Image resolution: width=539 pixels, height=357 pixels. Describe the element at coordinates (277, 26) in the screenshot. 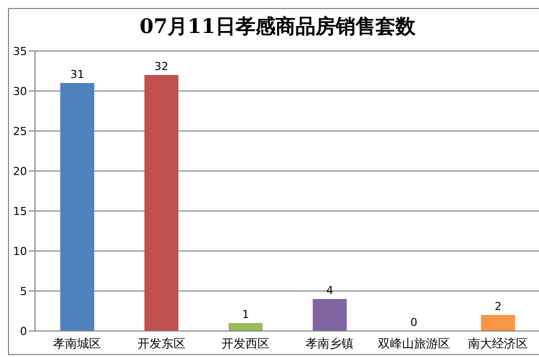

I see `chart-title: 07月11日孝感商品房销售套数` at that location.